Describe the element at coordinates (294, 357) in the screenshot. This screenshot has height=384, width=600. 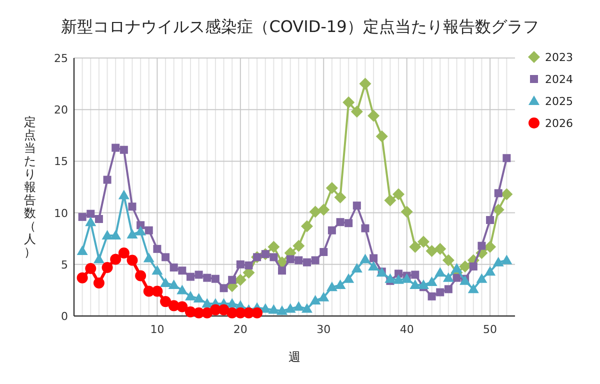
I see `x-axis-title: 週` at that location.